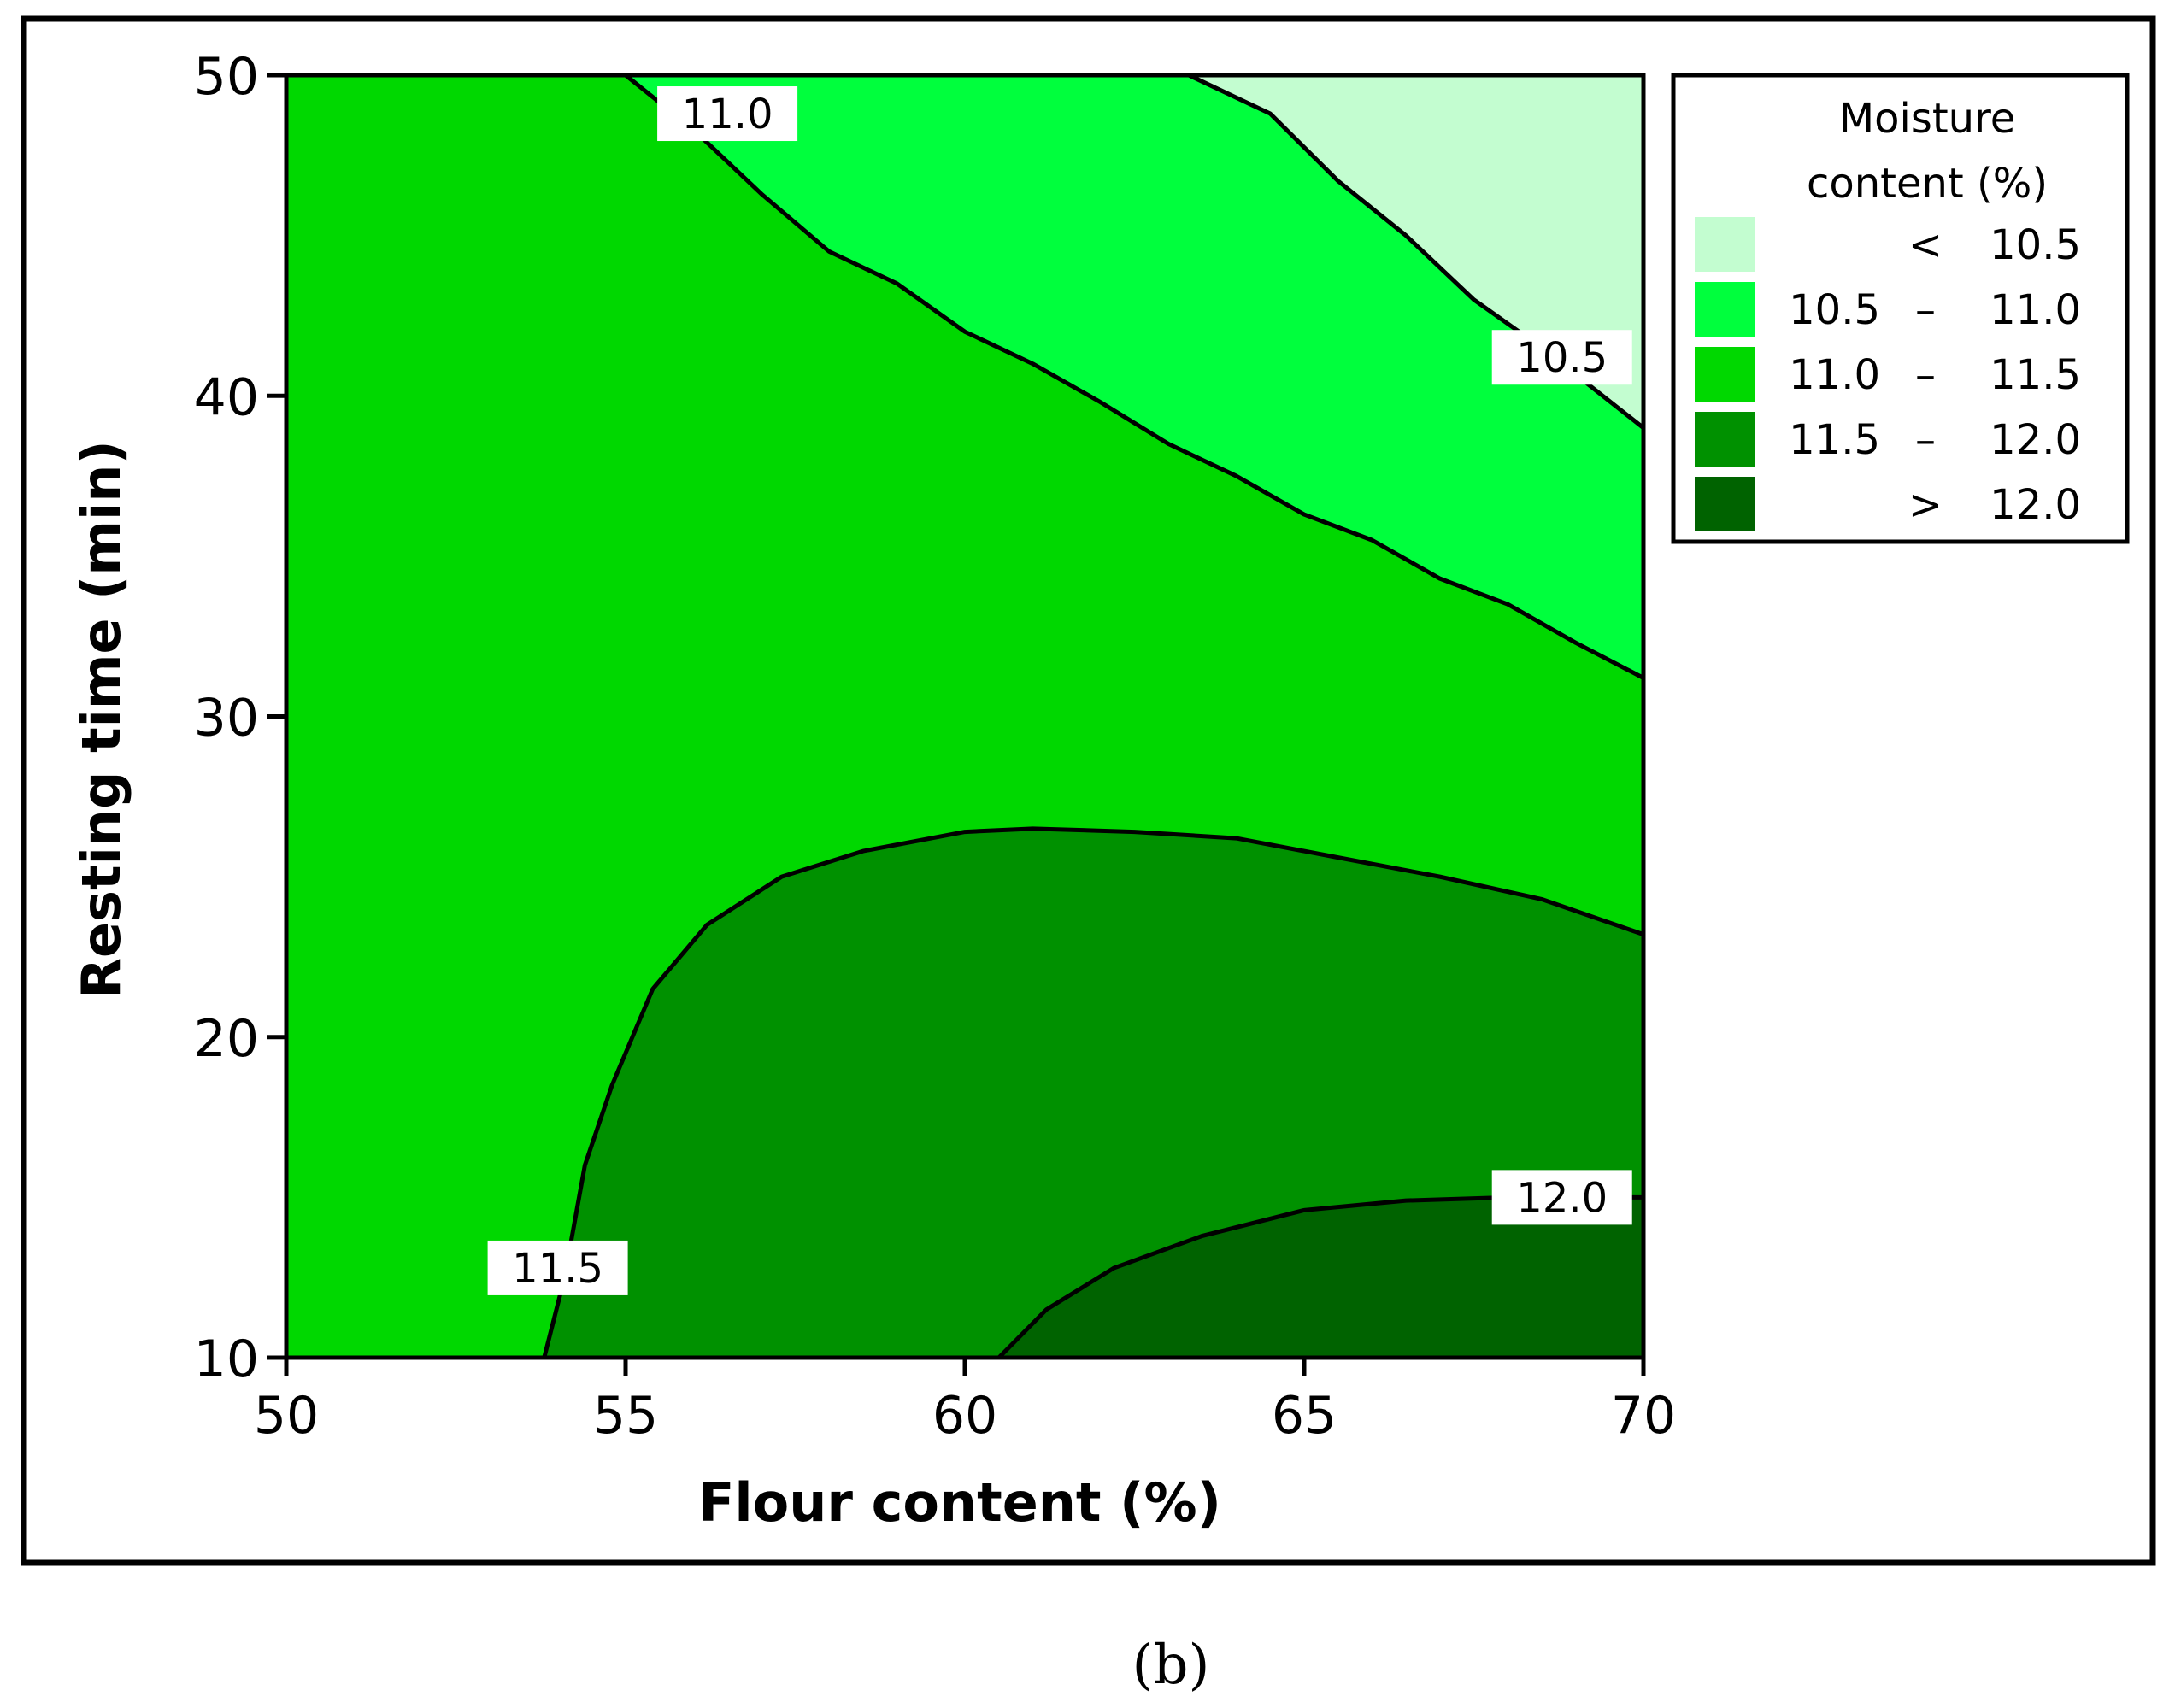 The image size is (2181, 1708). What do you see at coordinates (226, 77) in the screenshot?
I see `y-tick-label: 50` at bounding box center [226, 77].